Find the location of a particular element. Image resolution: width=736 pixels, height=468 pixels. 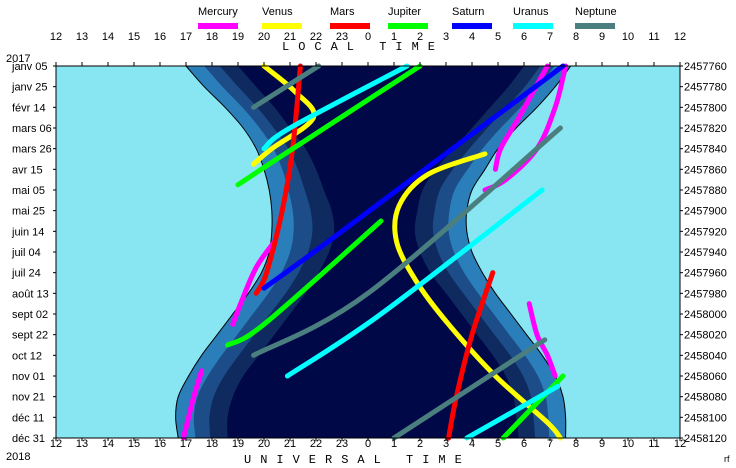

bottom-hour-tick: 7 is located at coordinates (550, 444).